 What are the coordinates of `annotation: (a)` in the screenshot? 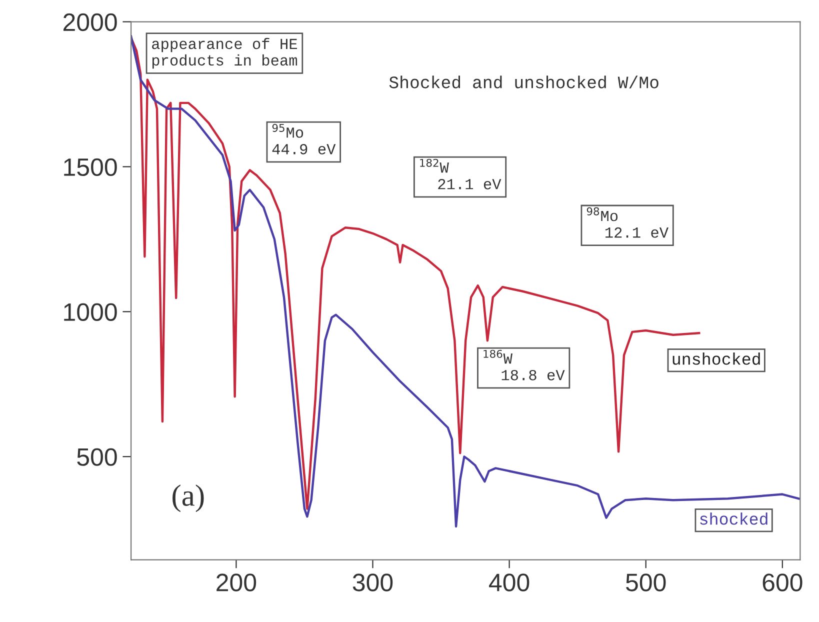 It's located at (188, 498).